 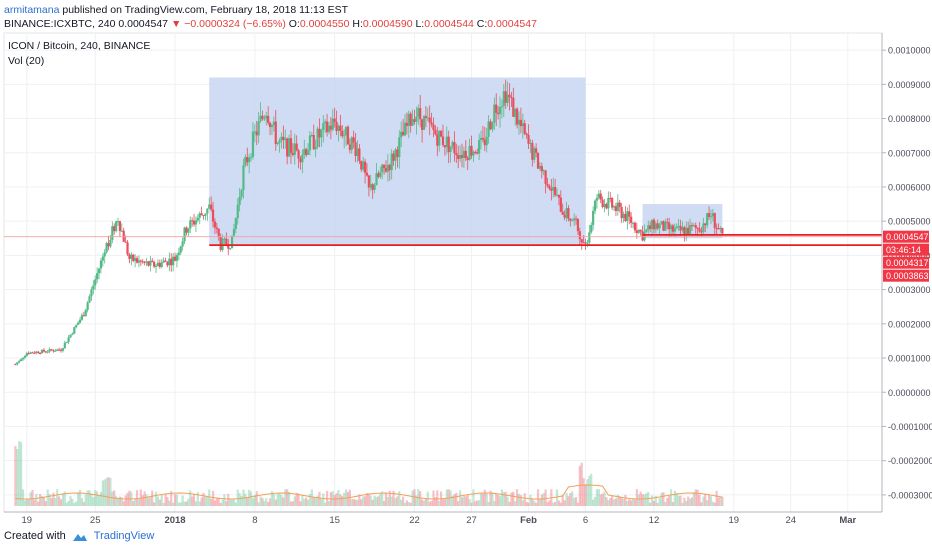 What do you see at coordinates (27, 520) in the screenshot?
I see `x-tick-label: 19` at bounding box center [27, 520].